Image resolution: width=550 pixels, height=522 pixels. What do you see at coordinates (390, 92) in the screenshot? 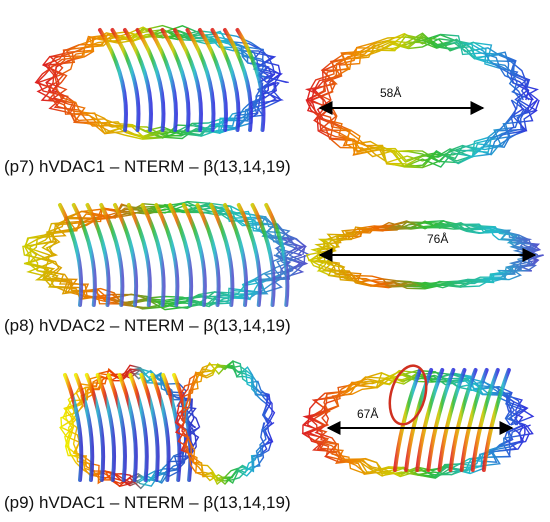
I see `measurement: 58Å` at bounding box center [390, 92].